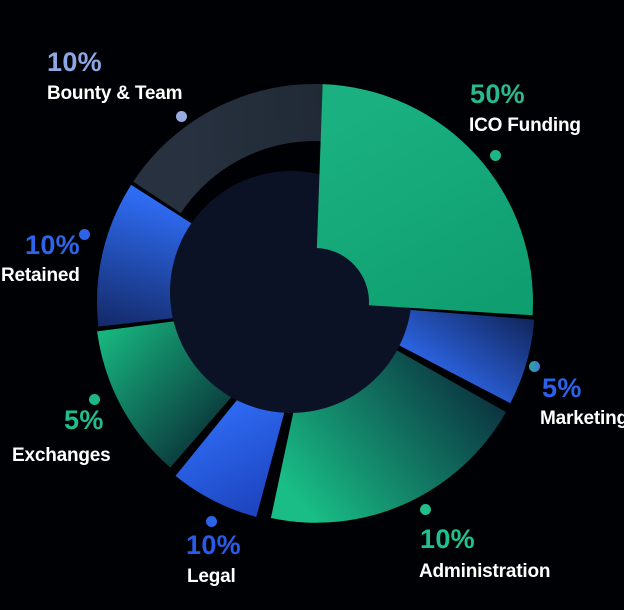 This screenshot has height=610, width=624. Describe the element at coordinates (424, 200) in the screenshot. I see `segment-ico-funding` at that location.